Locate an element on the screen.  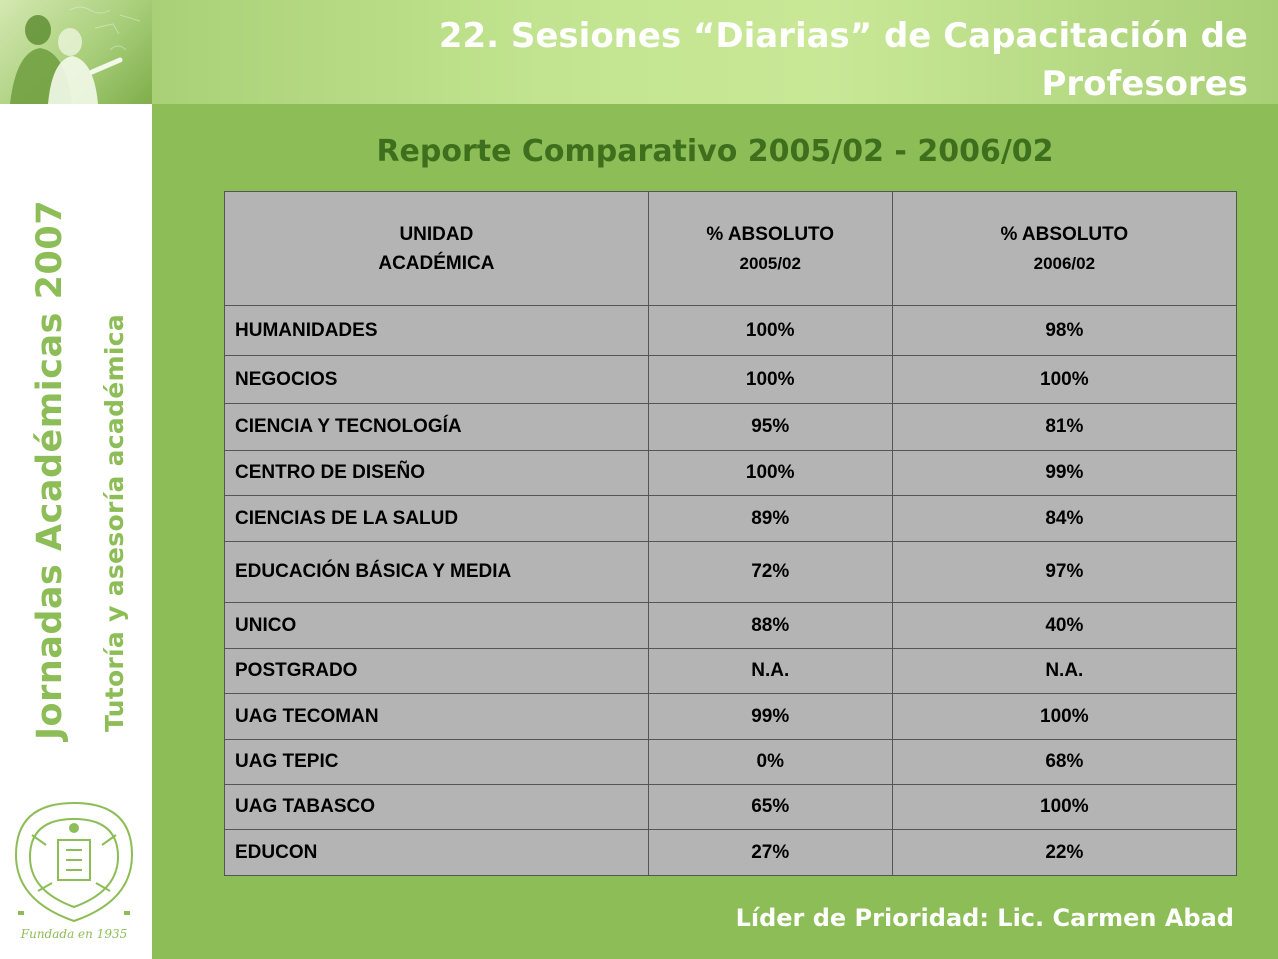
table-row: CIENCIAS DE LA SALUD 89% 84% is located at coordinates (731, 518).